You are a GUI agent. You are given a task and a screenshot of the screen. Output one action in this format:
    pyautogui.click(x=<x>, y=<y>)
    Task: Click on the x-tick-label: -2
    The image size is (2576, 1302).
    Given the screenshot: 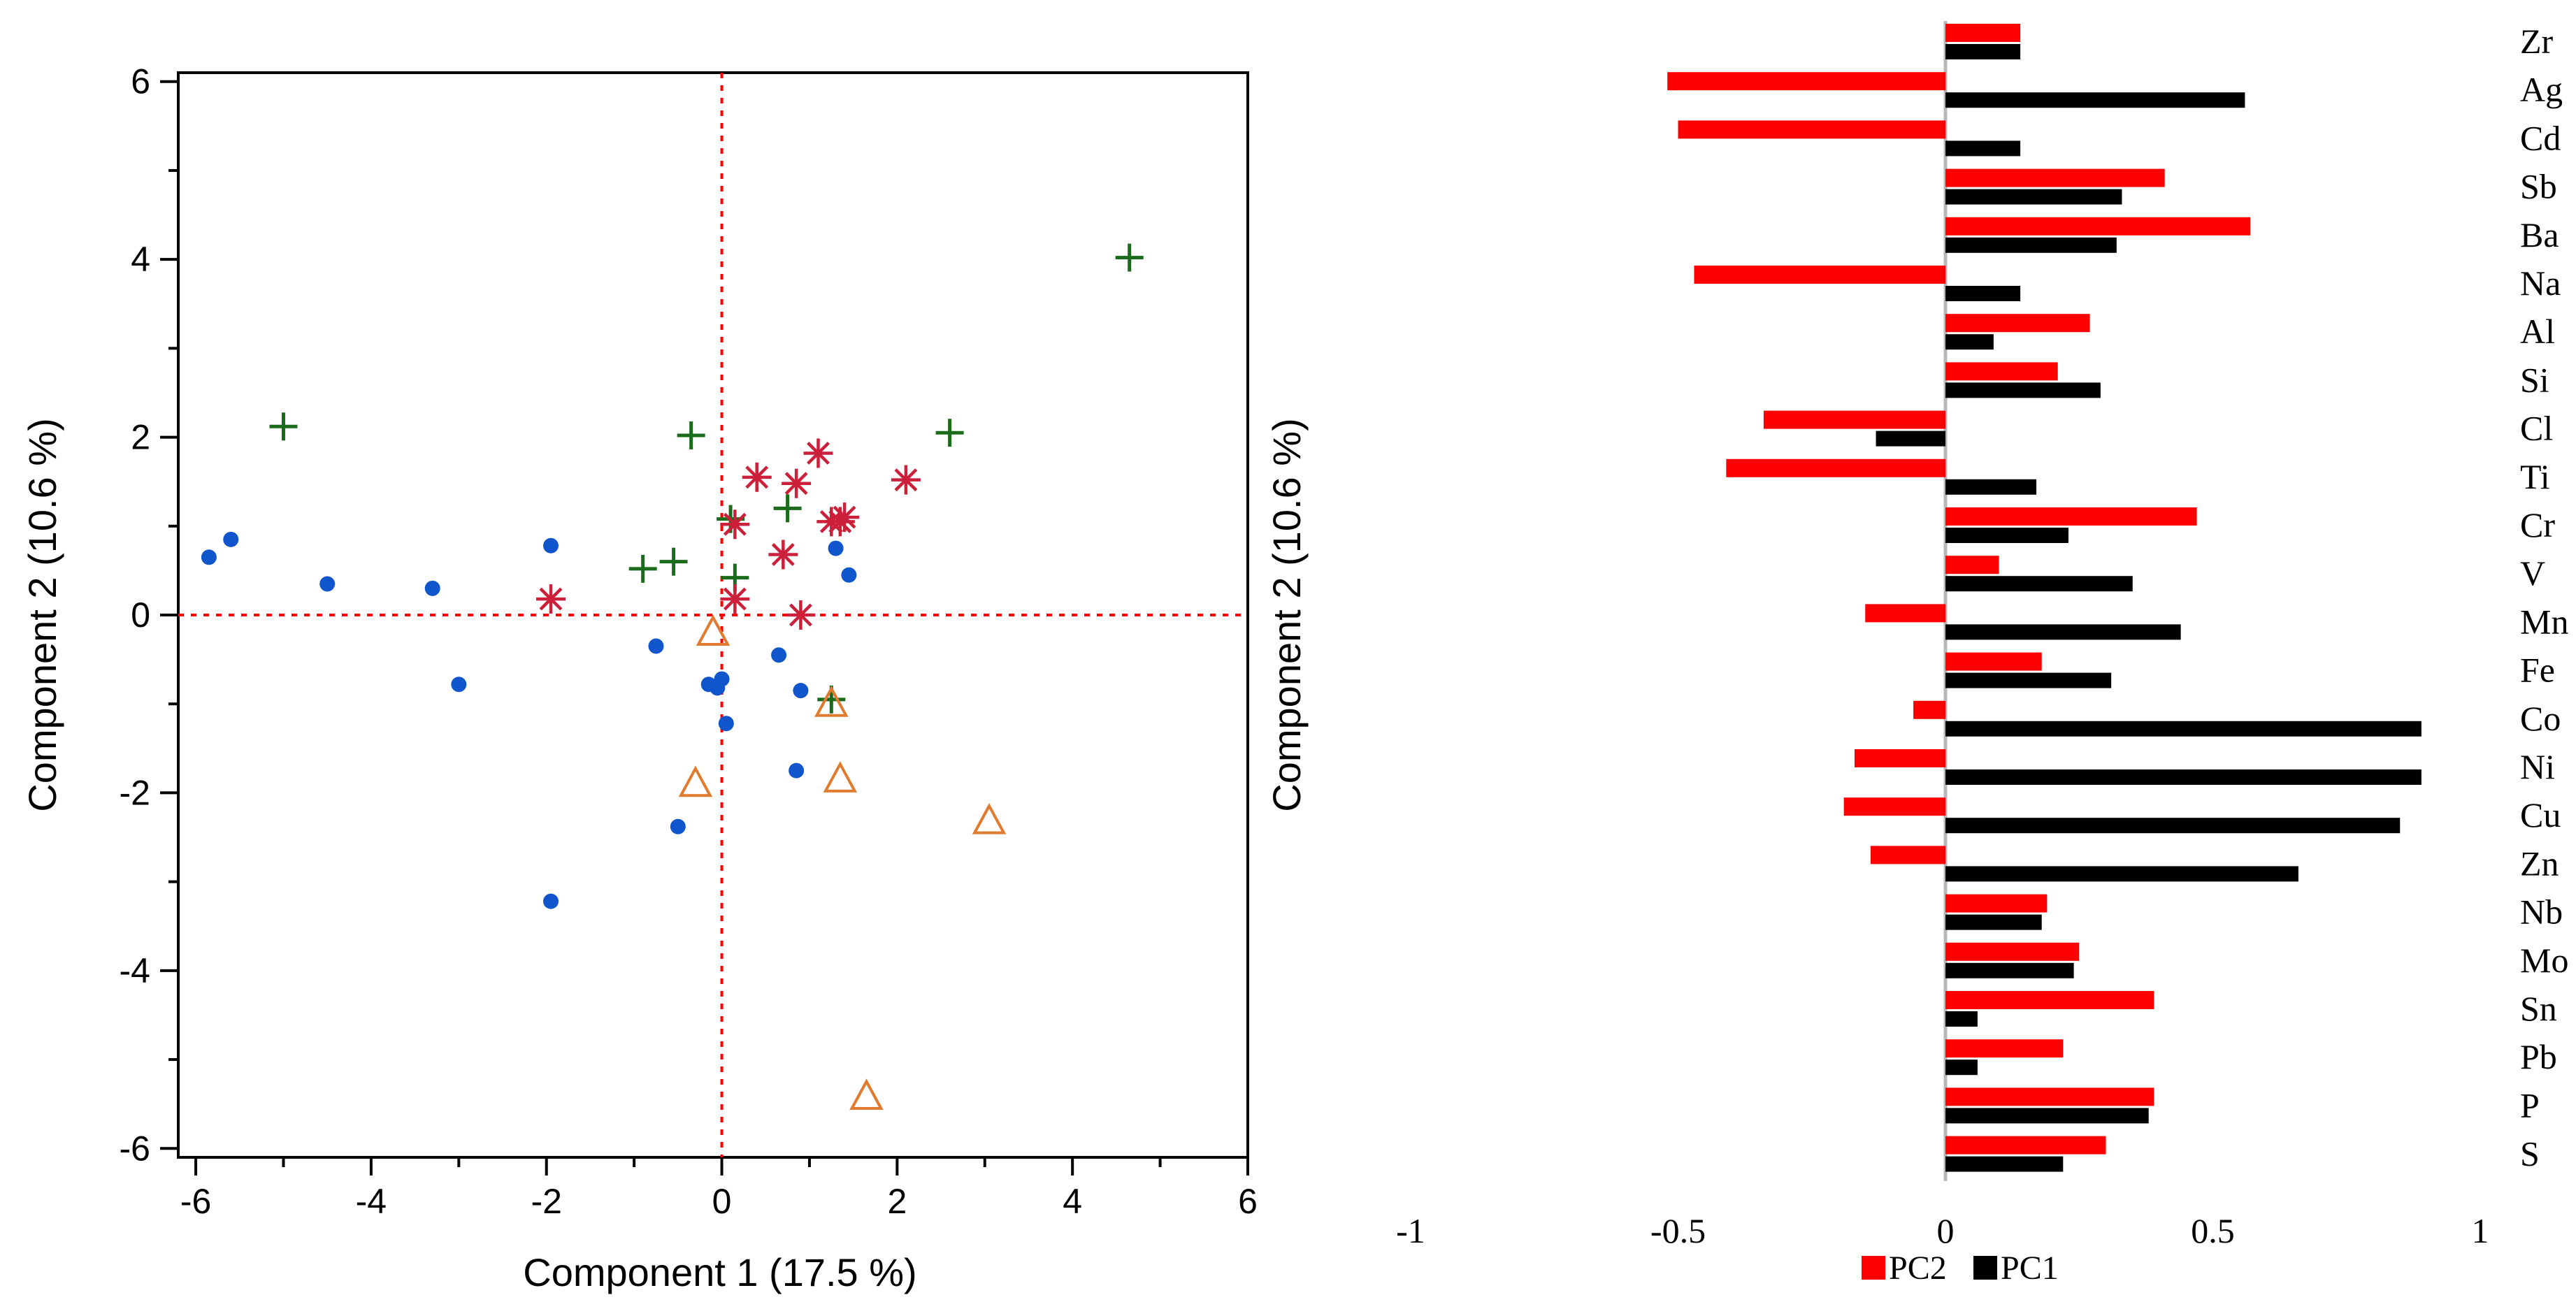 What is the action you would take?
    pyautogui.click(x=546, y=1201)
    